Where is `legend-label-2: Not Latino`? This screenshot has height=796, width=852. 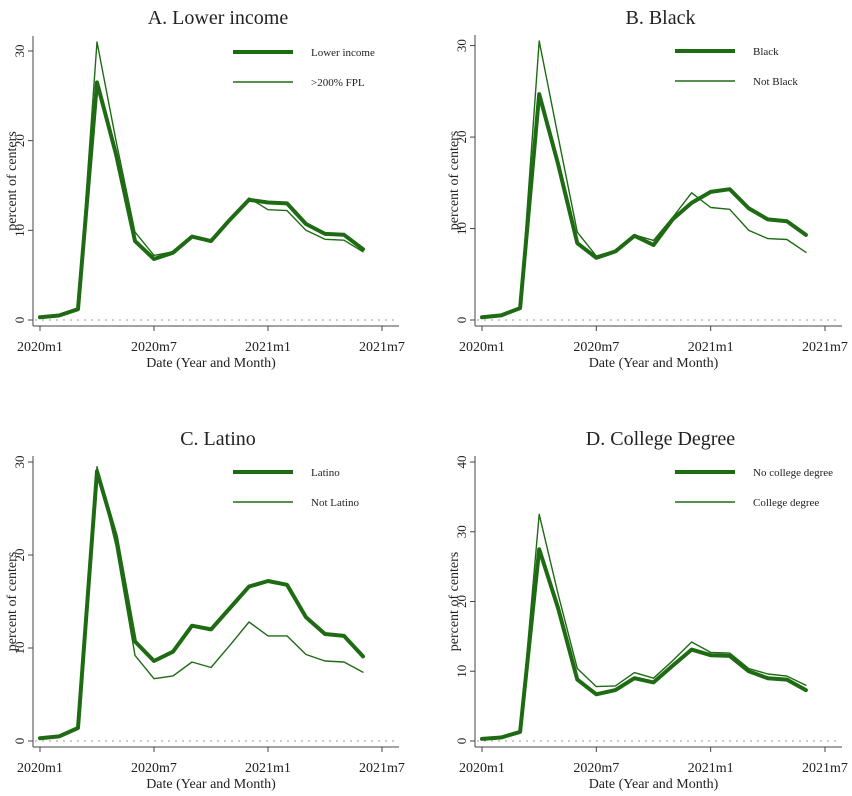
legend-label-2: Not Latino is located at coordinates (335, 503).